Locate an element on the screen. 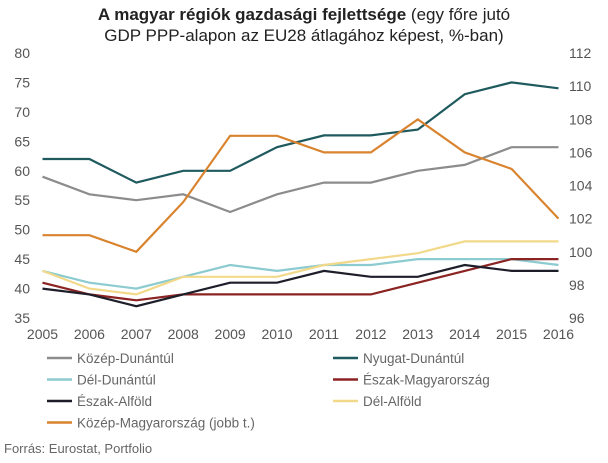  x-tick-label: 2016 is located at coordinates (558, 334).